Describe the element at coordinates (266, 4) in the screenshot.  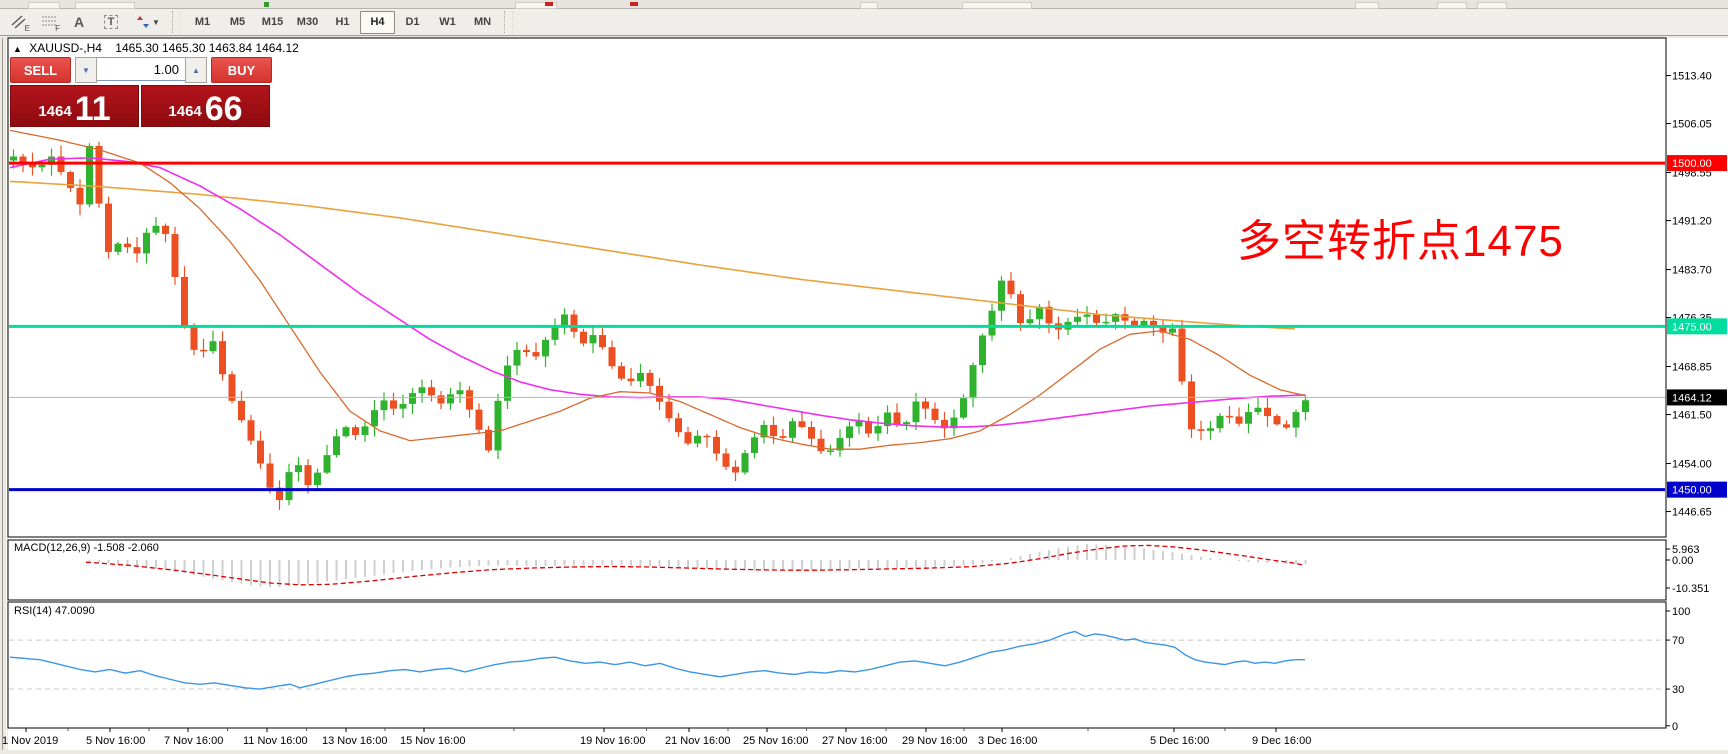
I see `green-indicator-dot` at that location.